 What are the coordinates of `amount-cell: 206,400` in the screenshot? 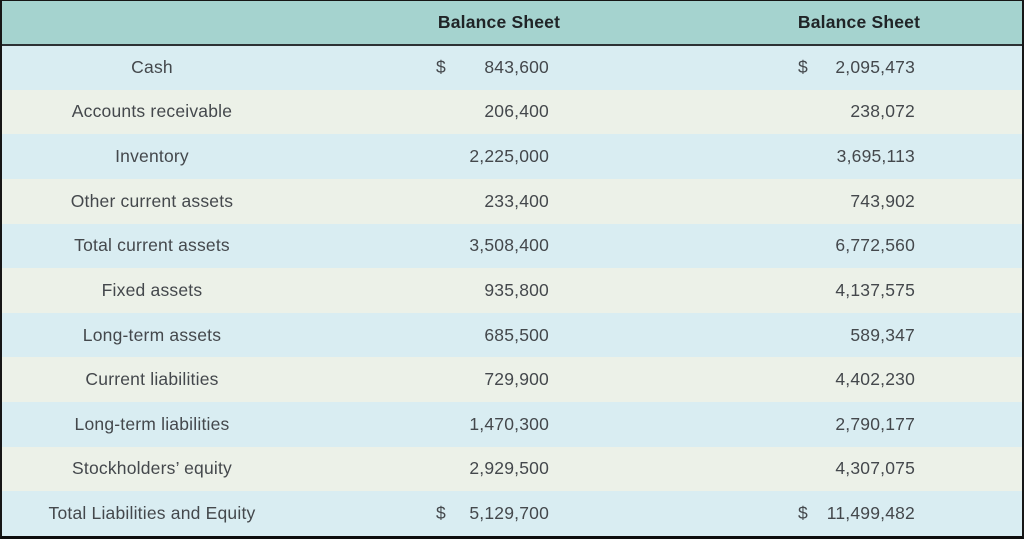 It's located at (499, 112).